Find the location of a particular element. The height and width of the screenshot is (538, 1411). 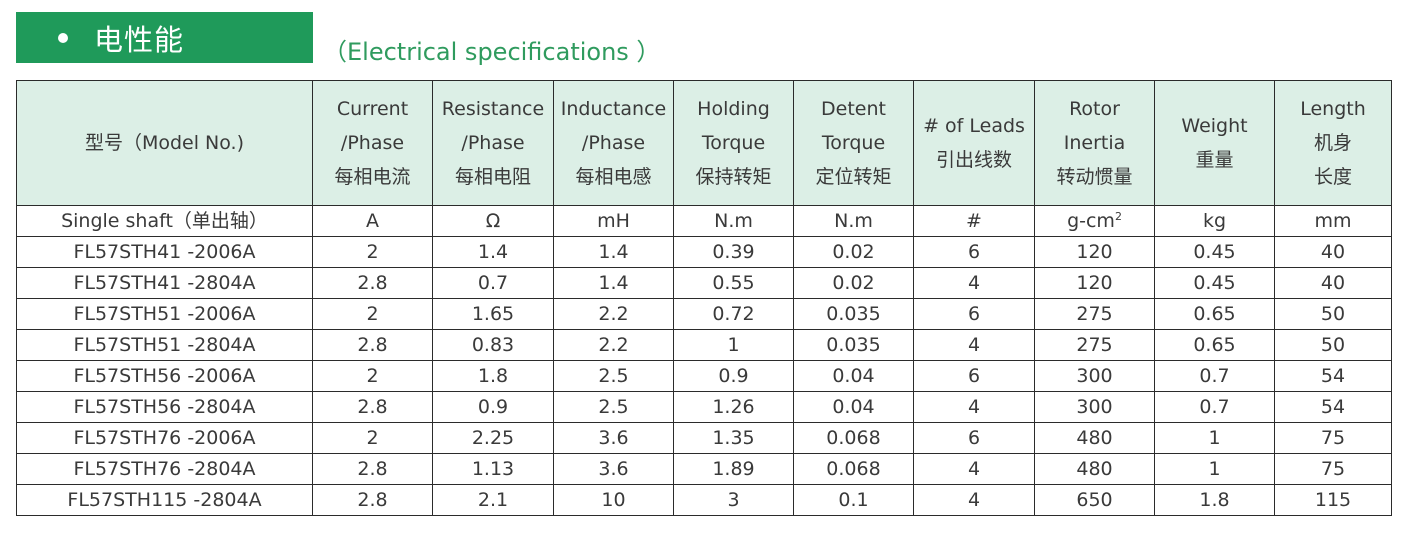

unit-cell: g-cm2 is located at coordinates (1094, 221).